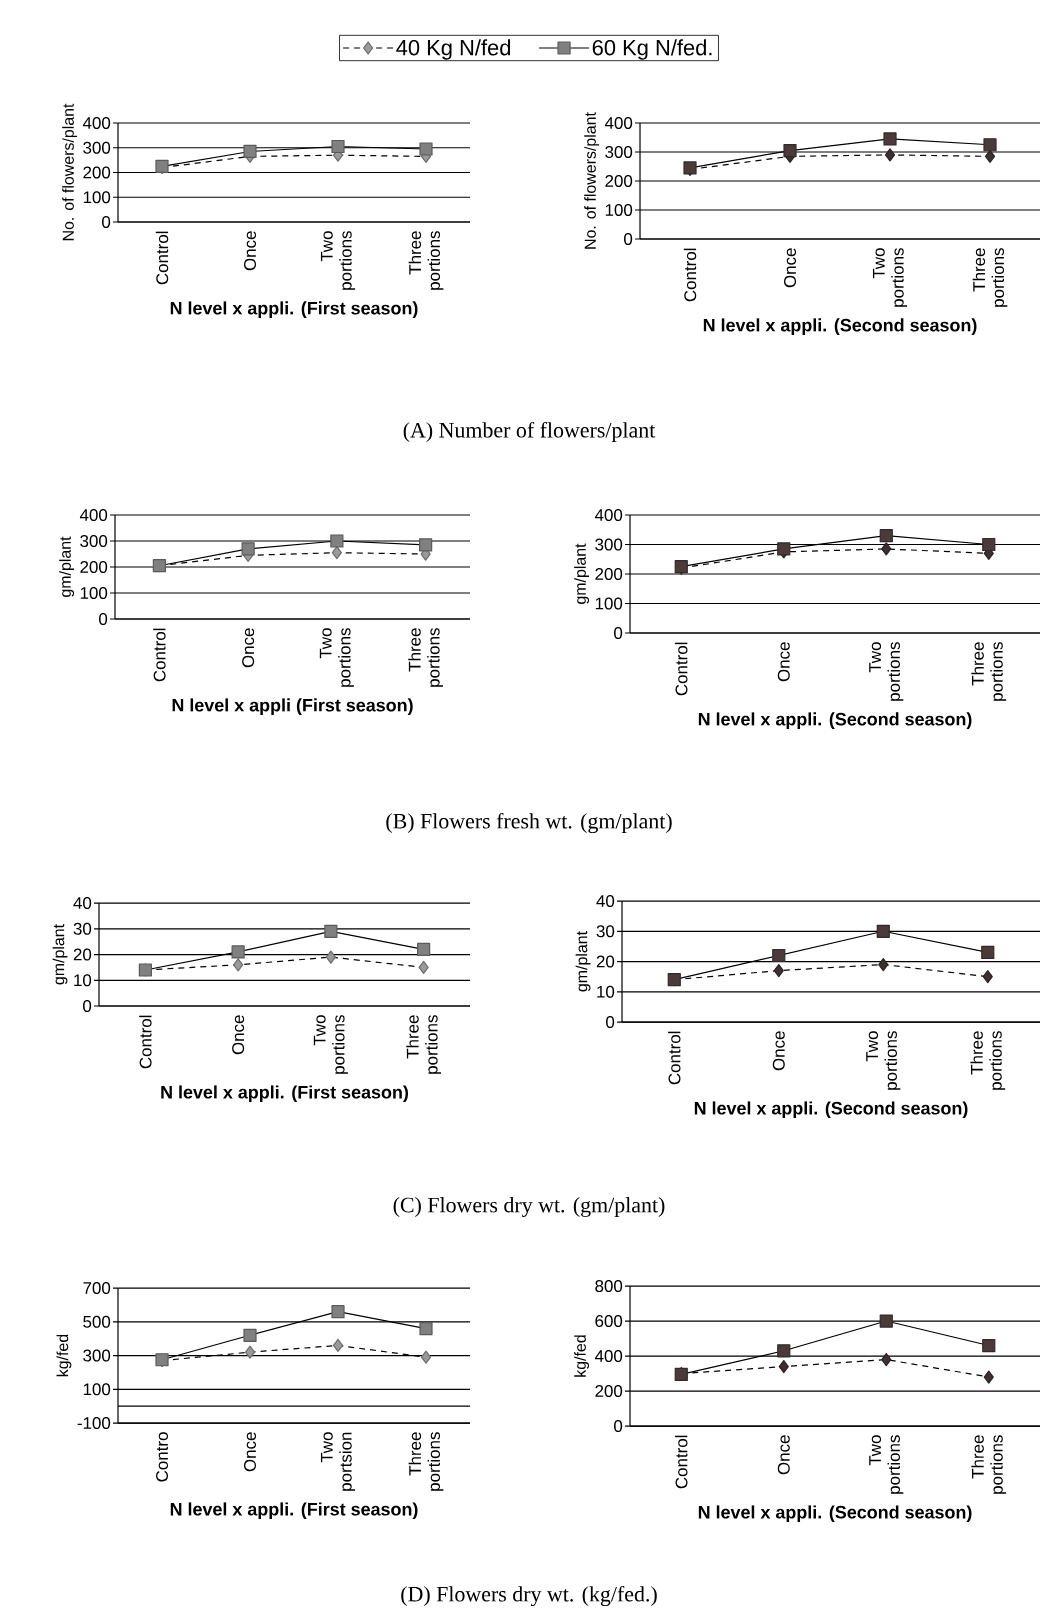 The width and height of the screenshot is (1058, 1614). I want to click on legend-label: 40 Kg N/fed, so click(453, 49).